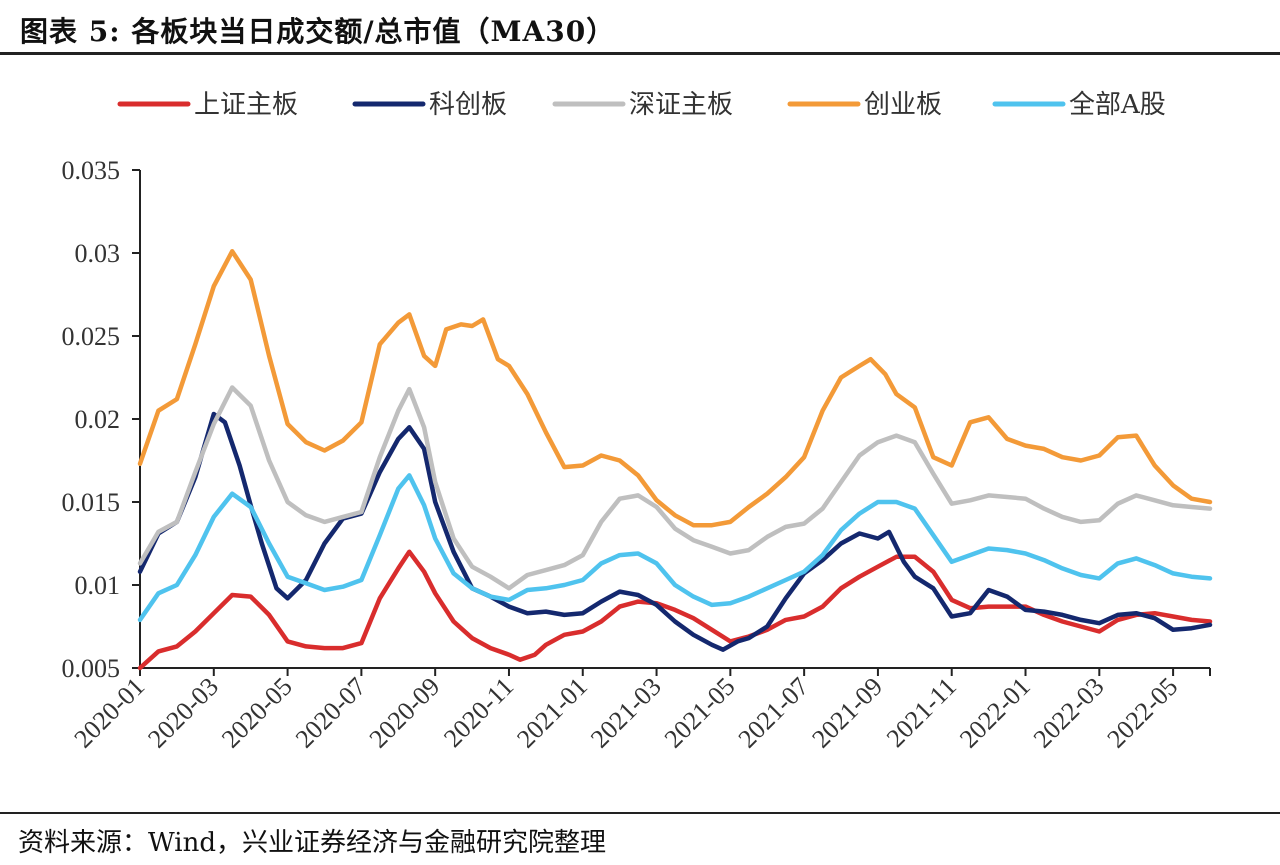 The height and width of the screenshot is (865, 1280). I want to click on x-tick-label: 2021-09, so click(847, 713).